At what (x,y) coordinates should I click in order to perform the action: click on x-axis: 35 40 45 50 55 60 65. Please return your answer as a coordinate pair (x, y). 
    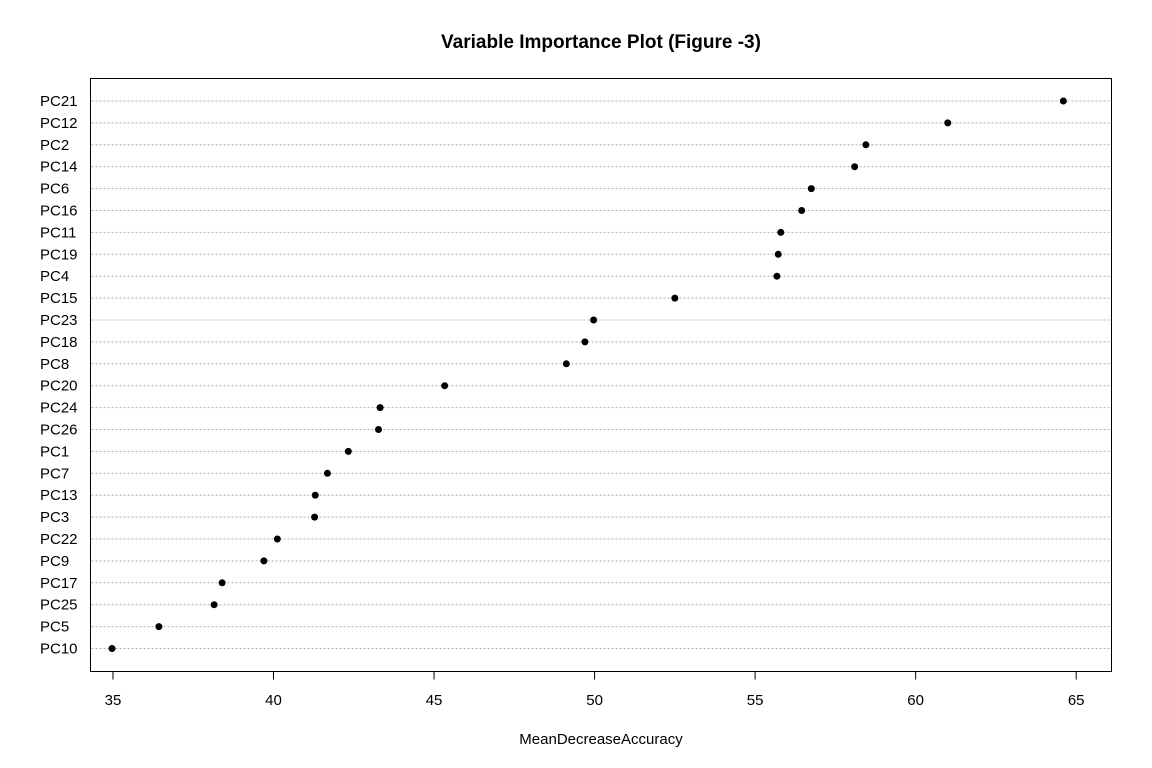
    Looking at the image, I should click on (595, 690).